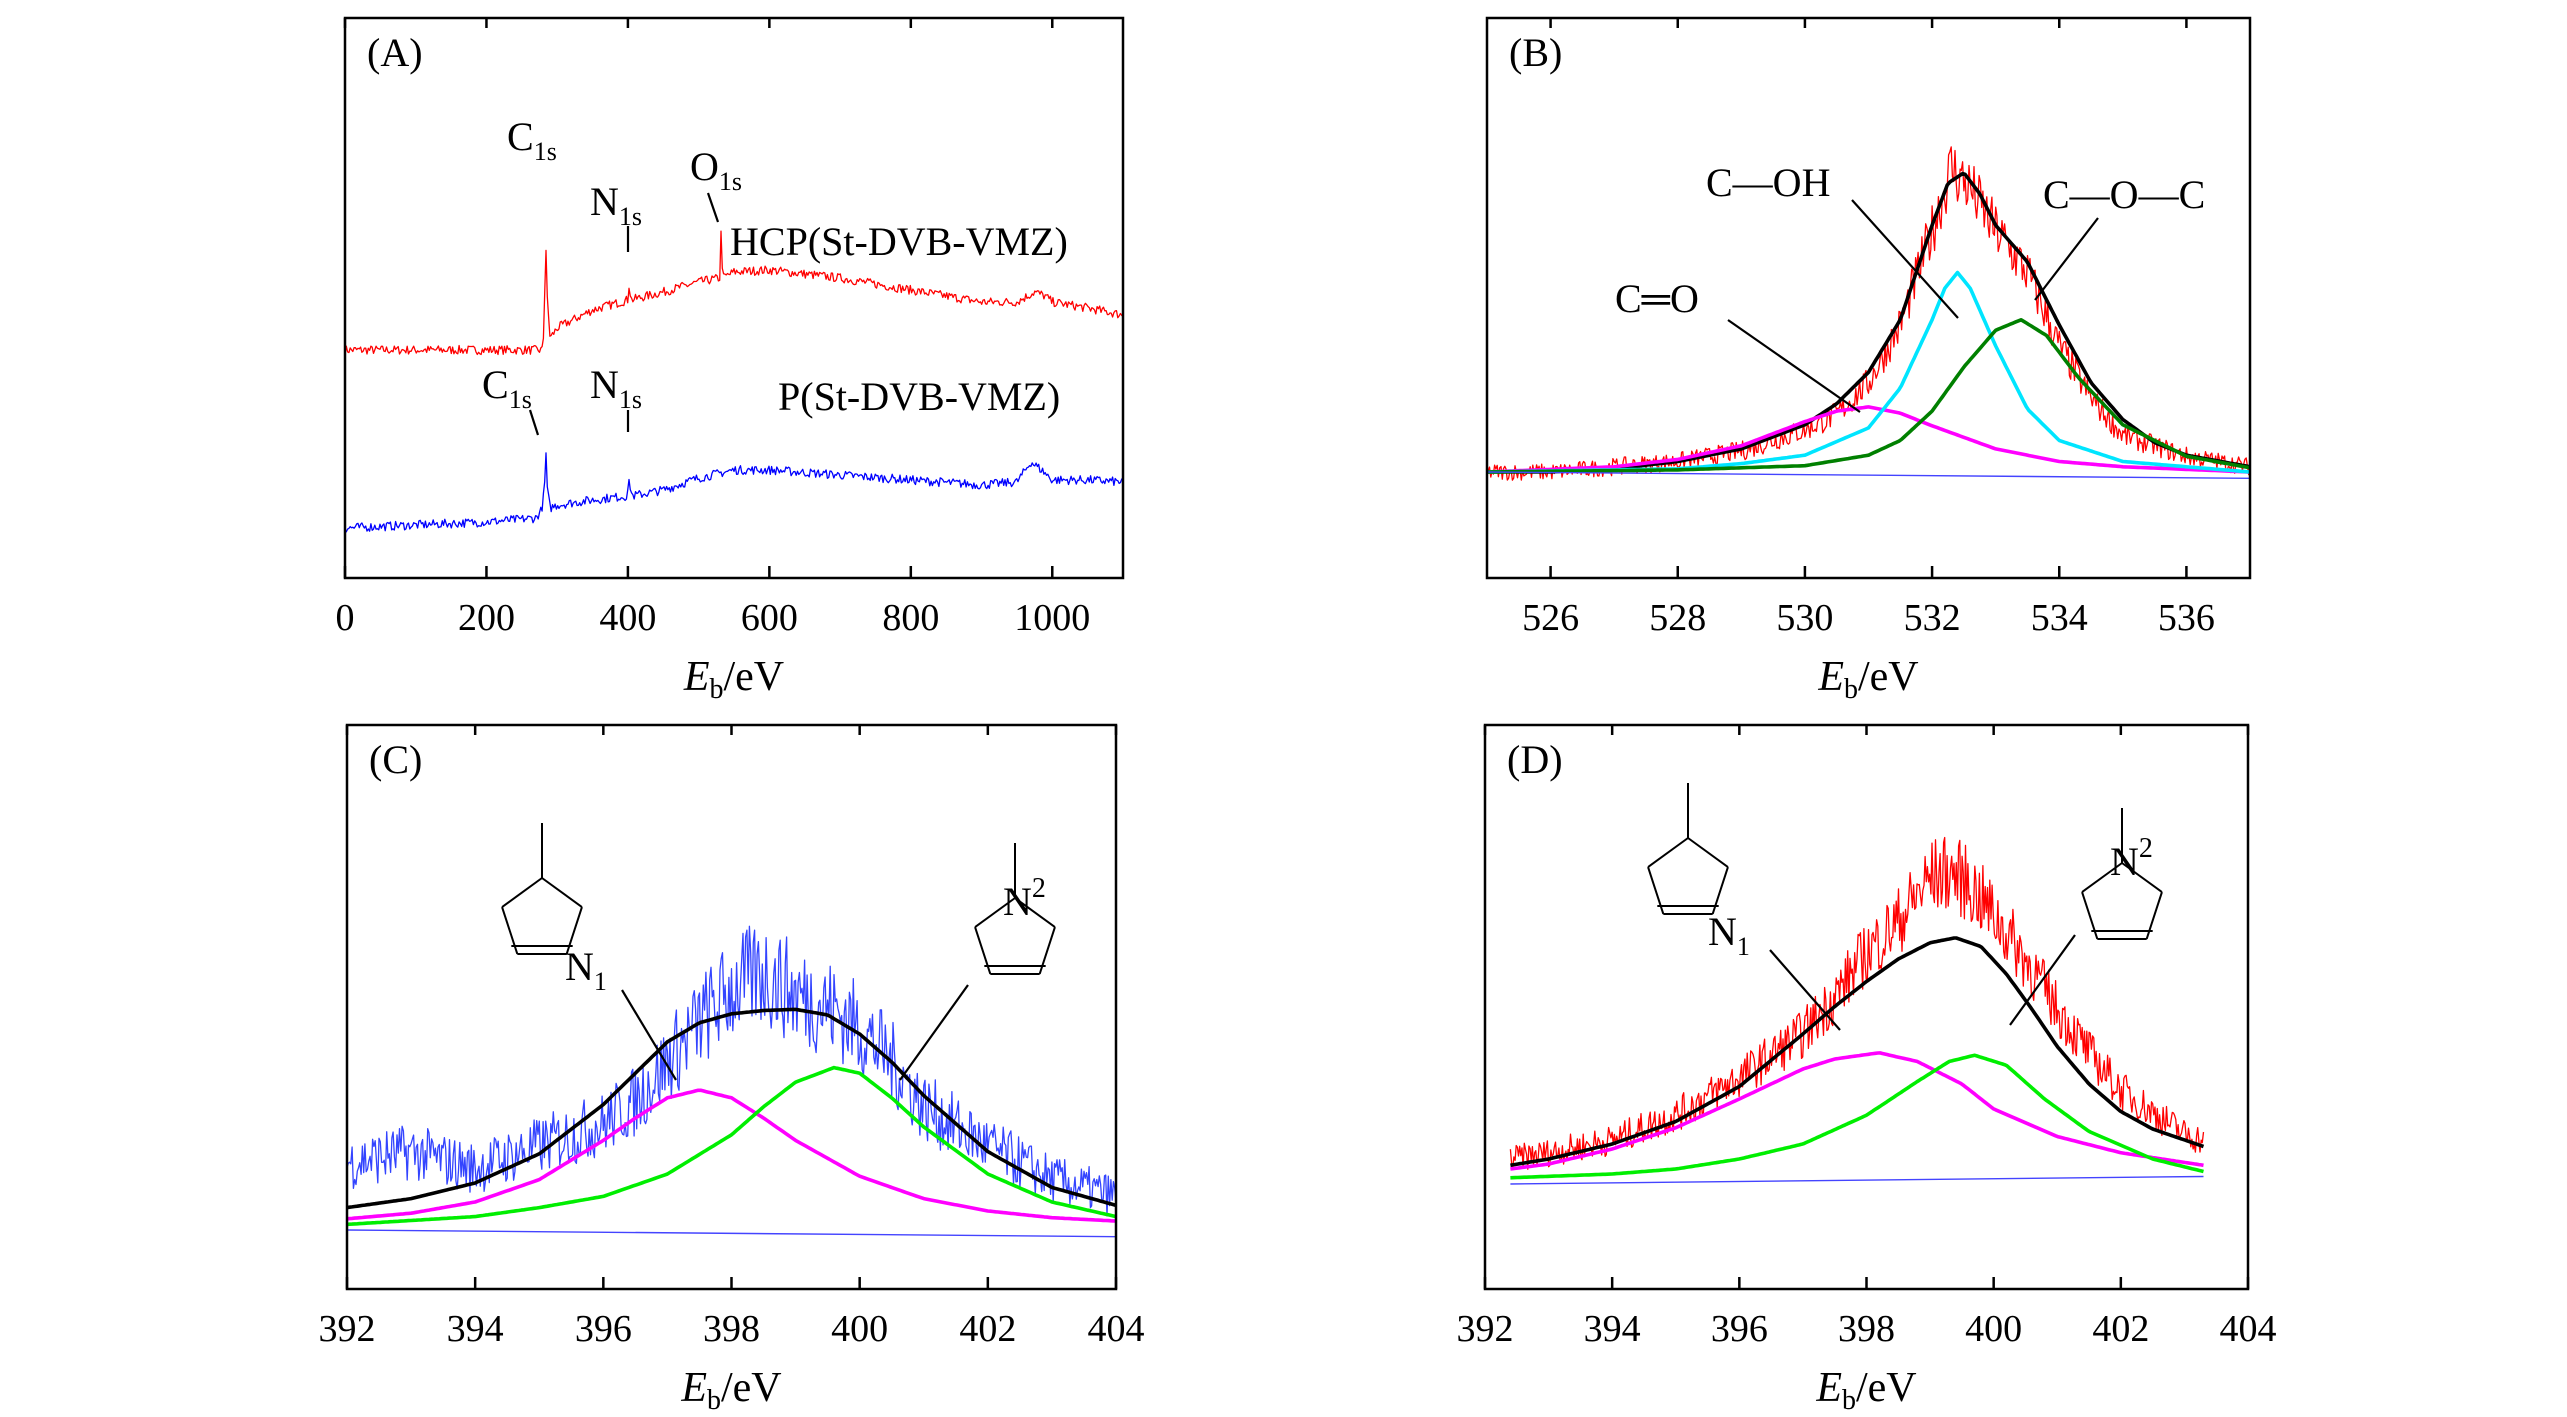 The width and height of the screenshot is (2567, 1417). What do you see at coordinates (919, 396) in the screenshot?
I see `legend-p: P(St-DVB-VMZ)` at bounding box center [919, 396].